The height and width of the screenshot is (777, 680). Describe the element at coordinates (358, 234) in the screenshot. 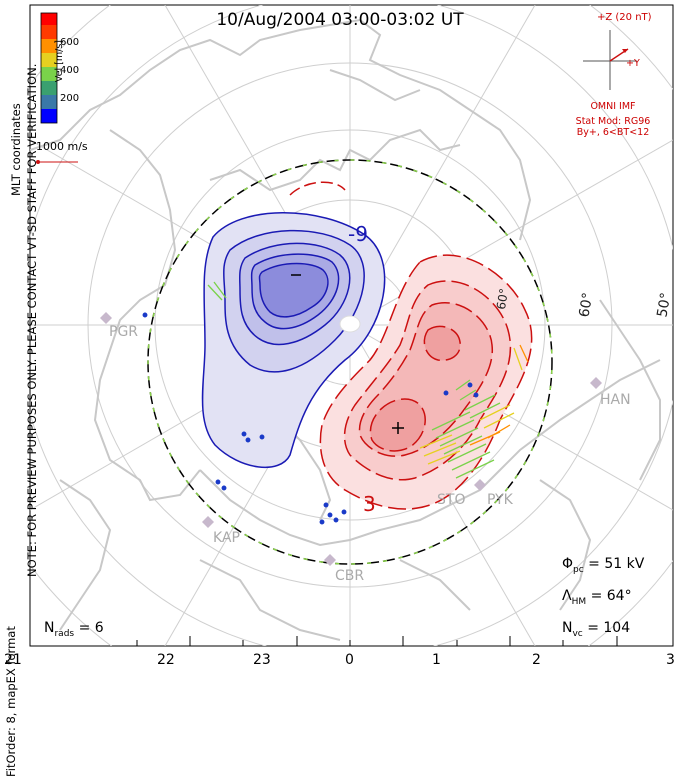

I see `negative-potential-label: -9` at that location.